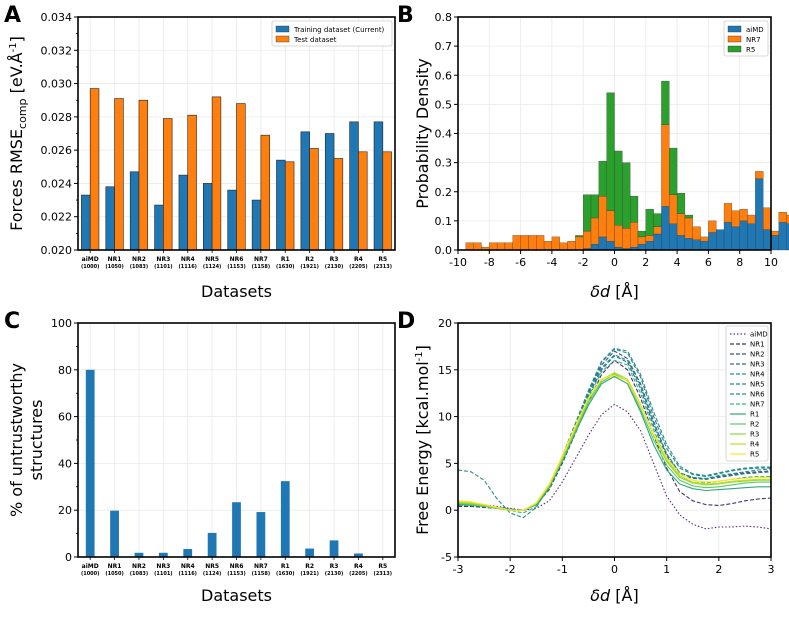  Describe the element at coordinates (354, 186) in the screenshot. I see `a-bar-training-r4` at that location.